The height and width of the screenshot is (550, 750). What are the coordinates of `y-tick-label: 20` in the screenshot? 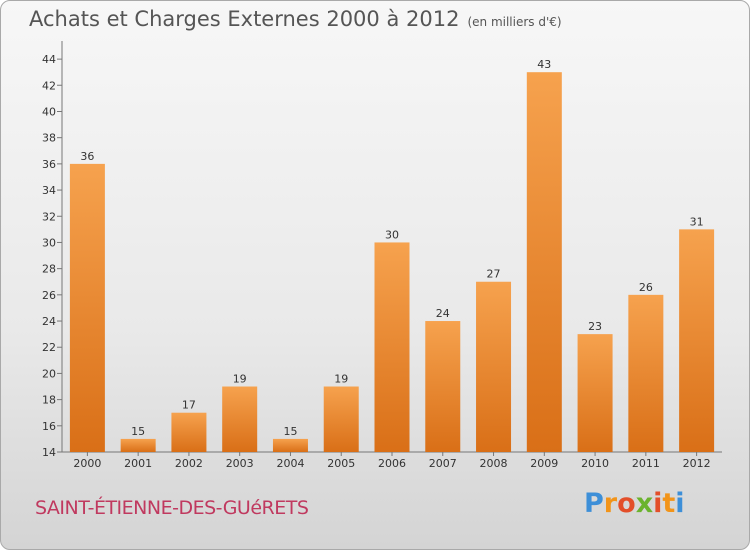 It's located at (49, 373).